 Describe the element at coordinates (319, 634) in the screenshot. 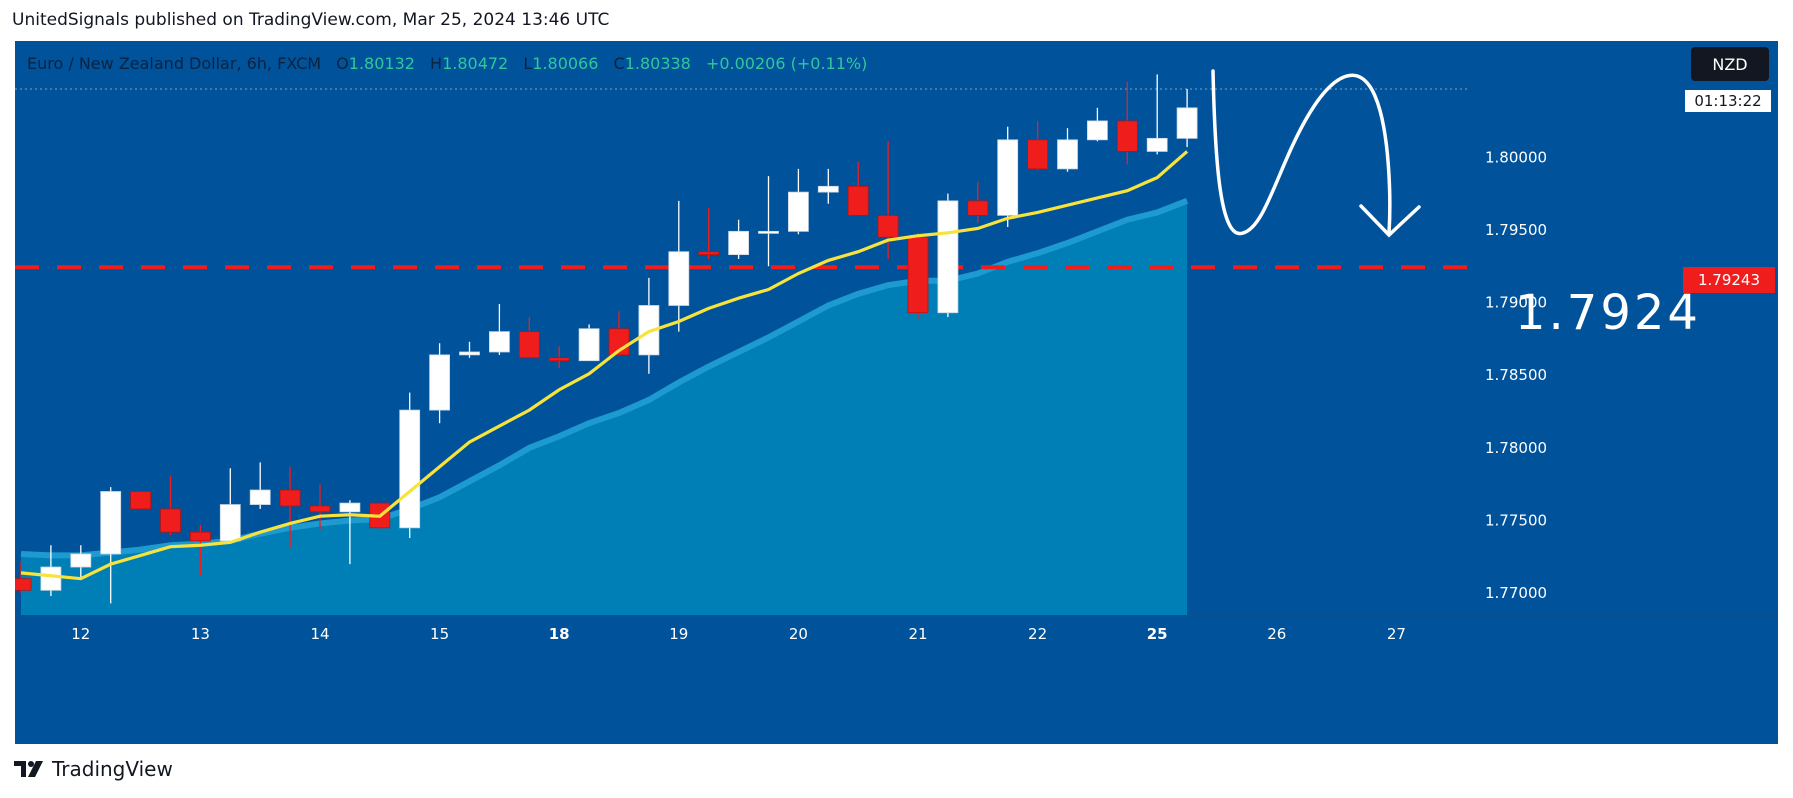

I see `x-tick-label: 14` at that location.